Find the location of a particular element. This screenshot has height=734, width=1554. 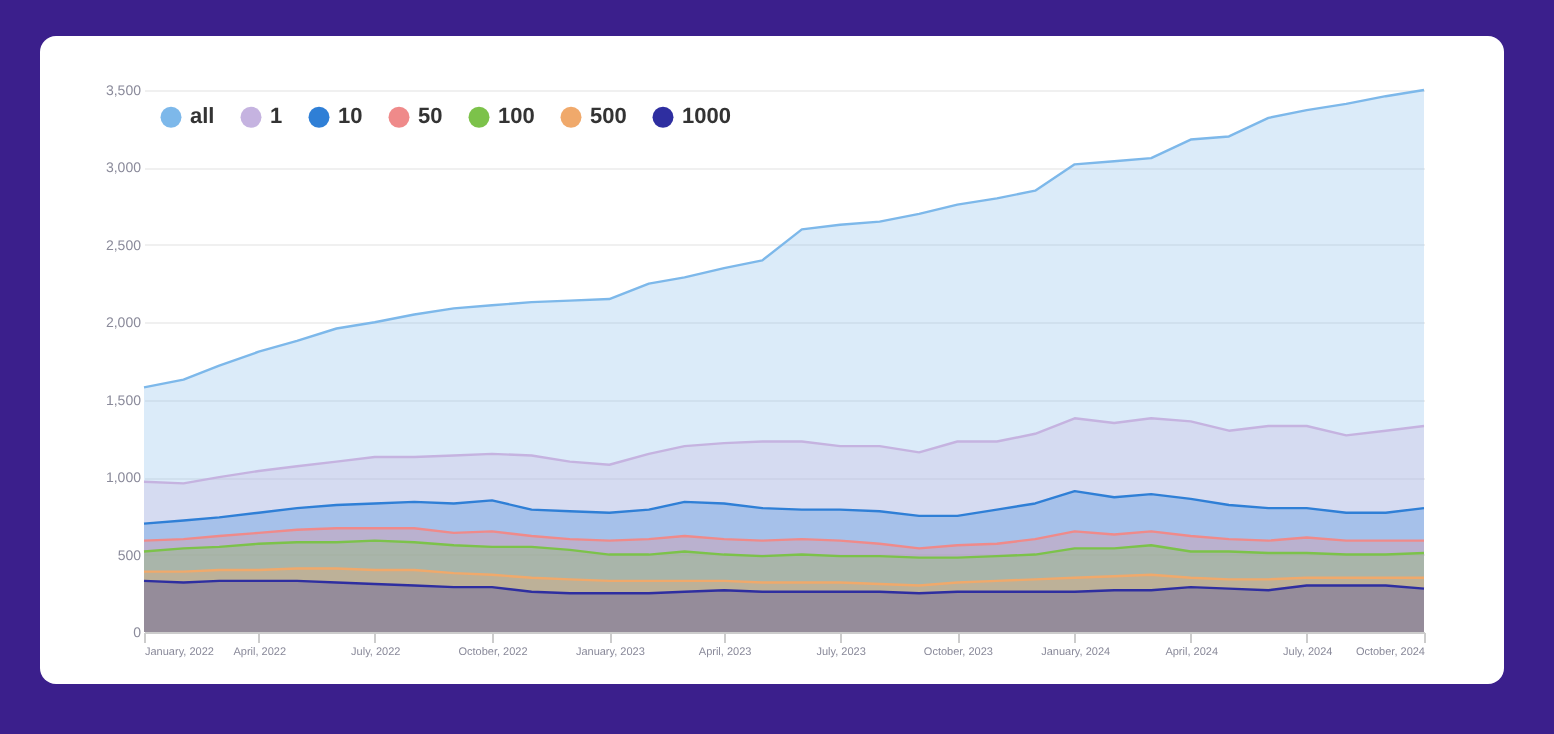

legend-label: 50 is located at coordinates (430, 117).